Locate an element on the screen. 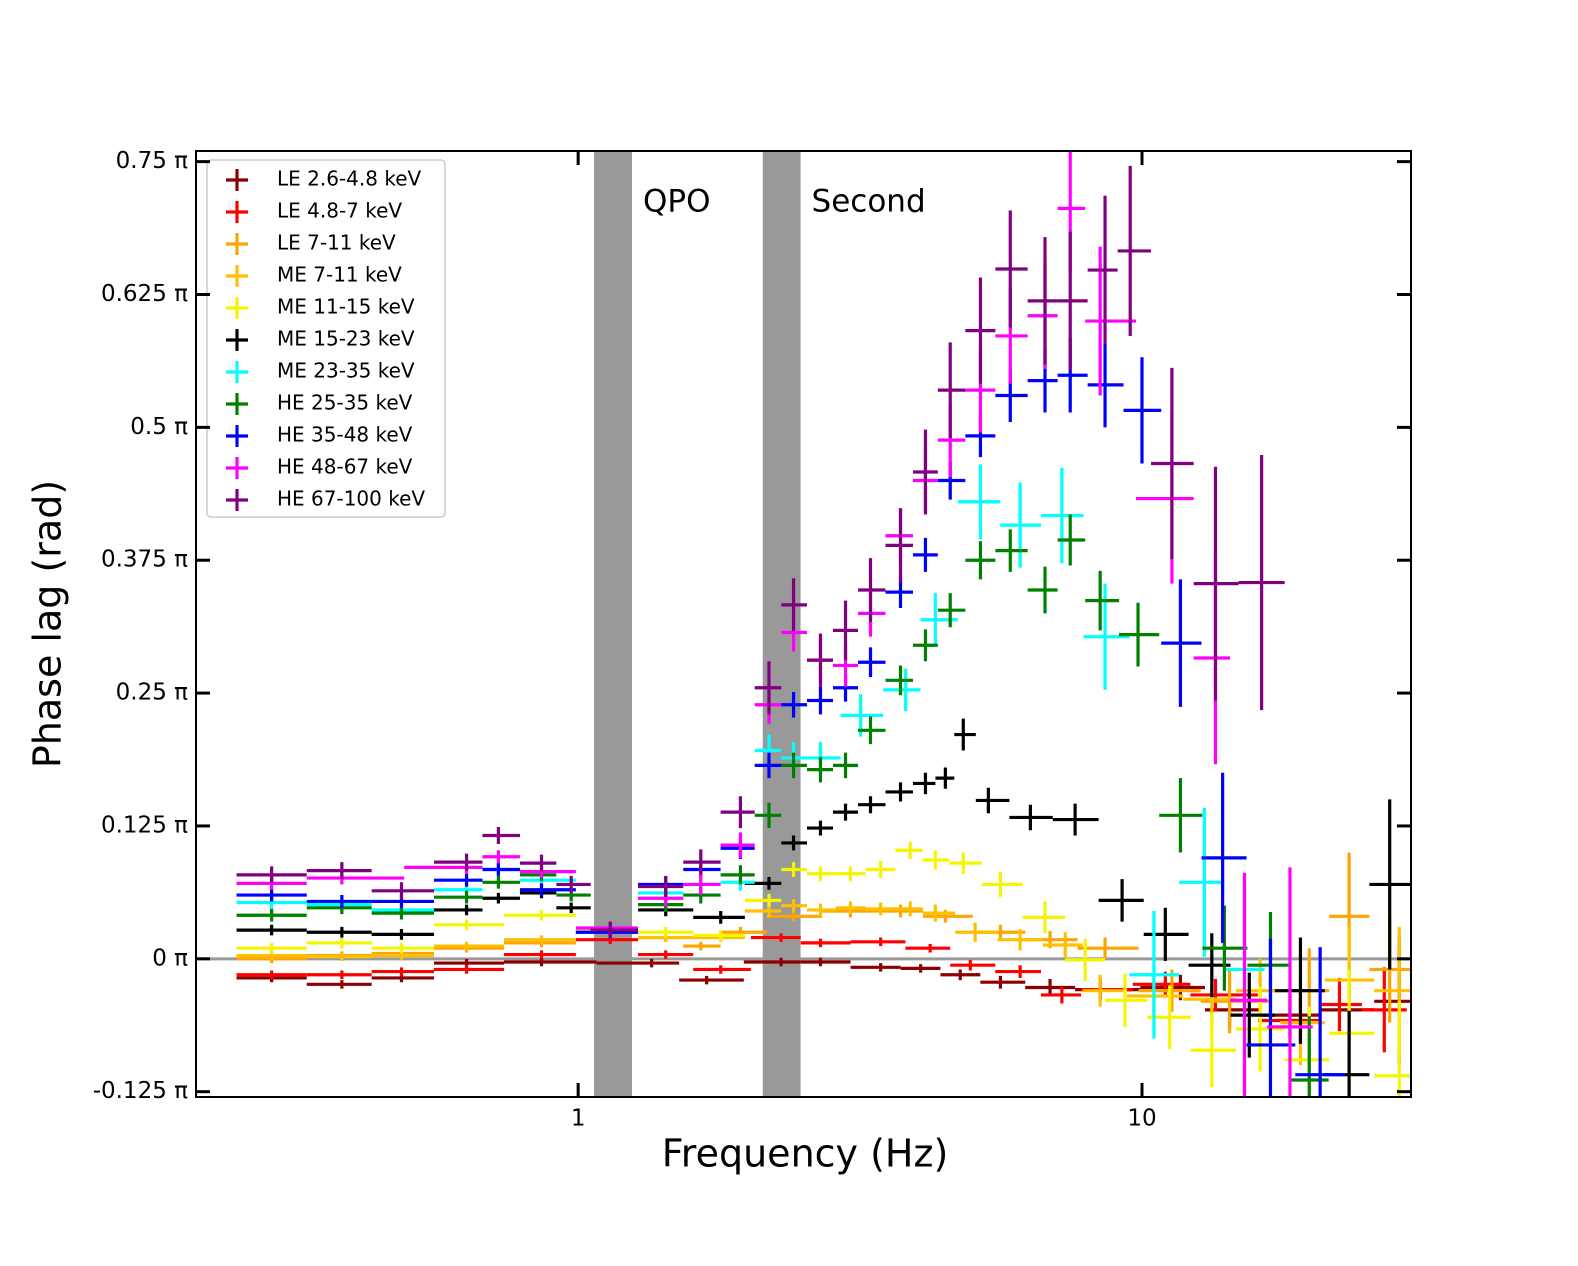 The height and width of the screenshot is (1266, 1578). legend-label: ME 15-23 keV is located at coordinates (346, 339).